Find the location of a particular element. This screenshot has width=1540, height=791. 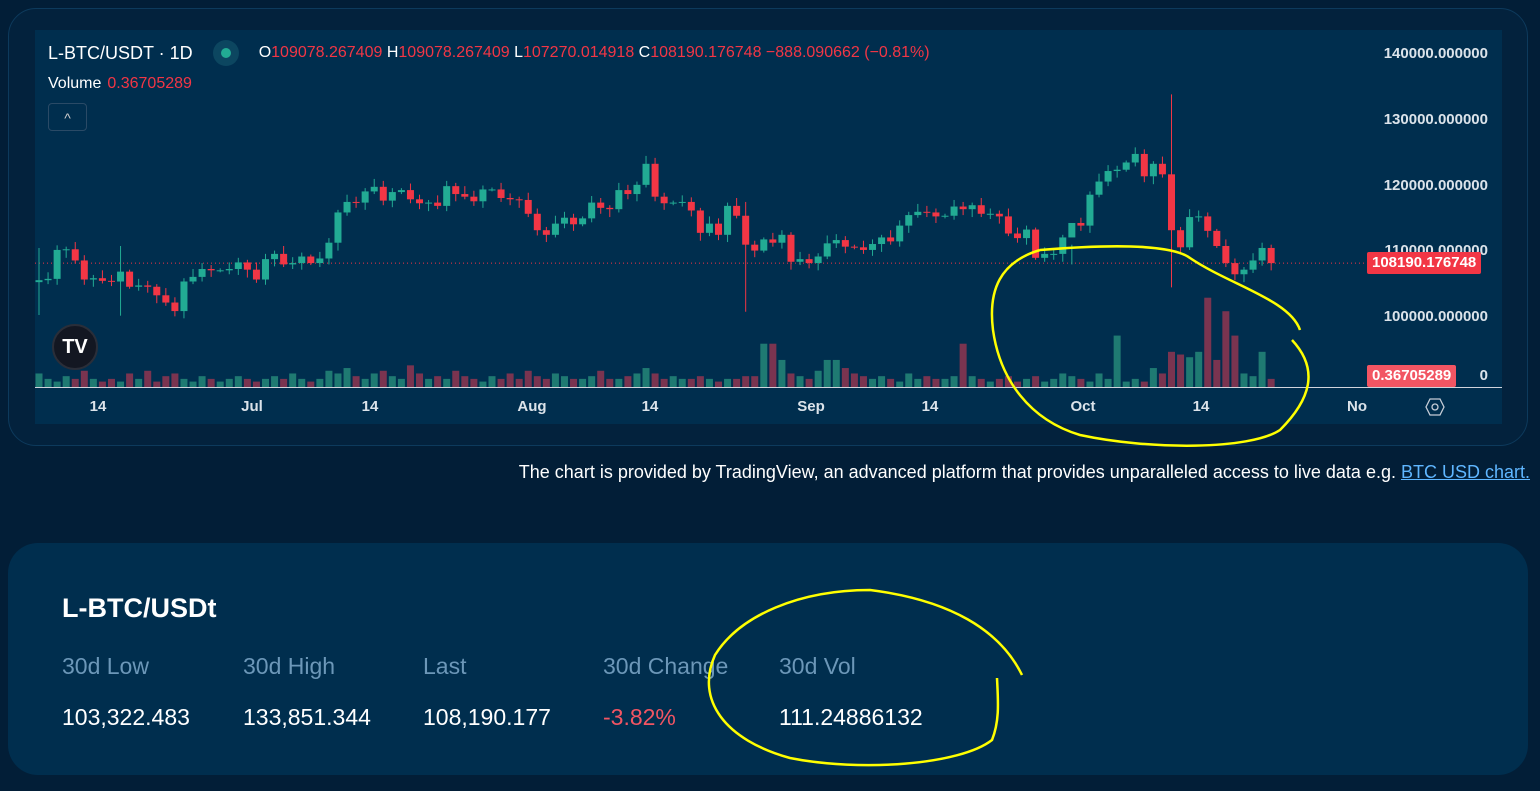

market-status-icon is located at coordinates (225, 53).